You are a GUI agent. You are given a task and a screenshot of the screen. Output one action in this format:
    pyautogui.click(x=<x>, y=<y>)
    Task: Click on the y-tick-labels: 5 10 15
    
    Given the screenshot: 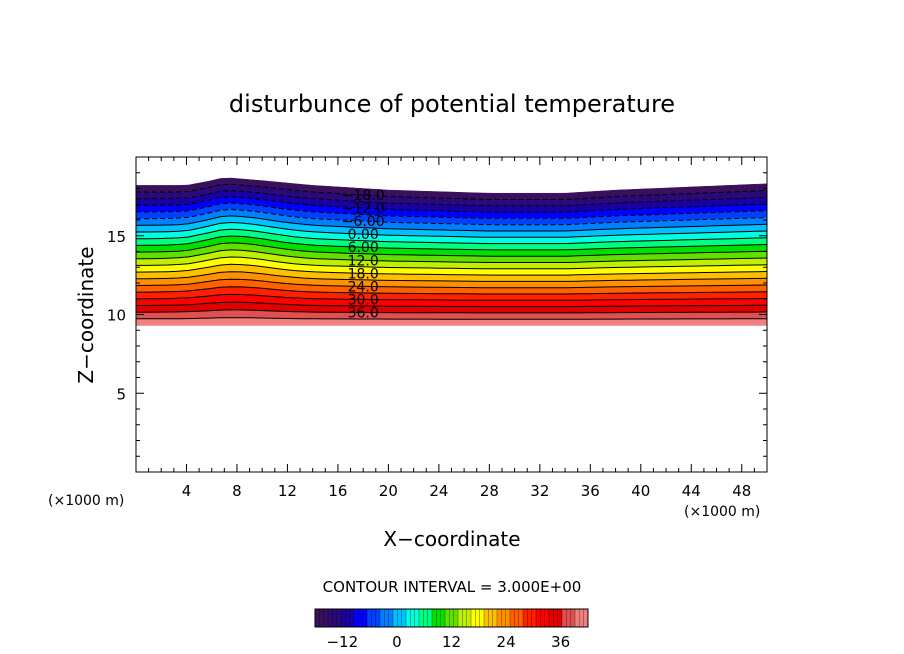 What is the action you would take?
    pyautogui.click(x=116, y=316)
    